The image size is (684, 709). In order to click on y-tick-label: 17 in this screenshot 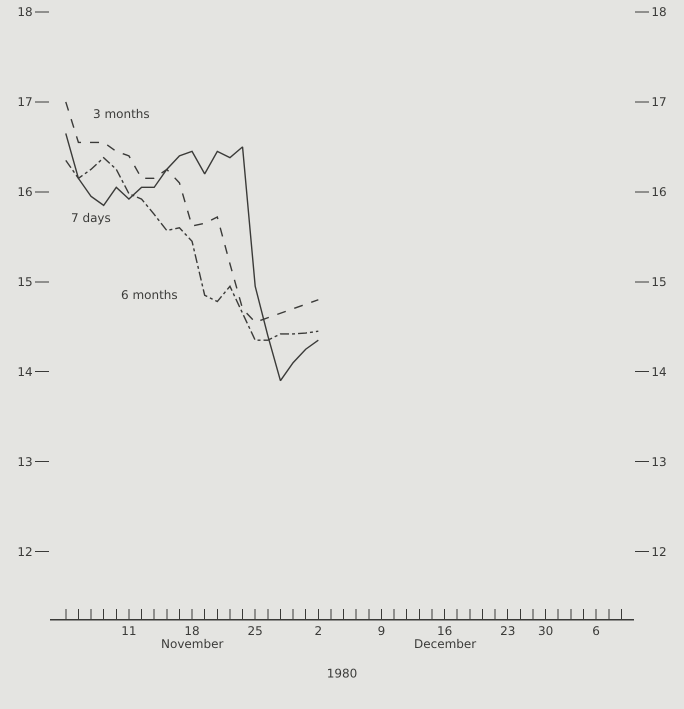, I will do `click(25, 102)`.